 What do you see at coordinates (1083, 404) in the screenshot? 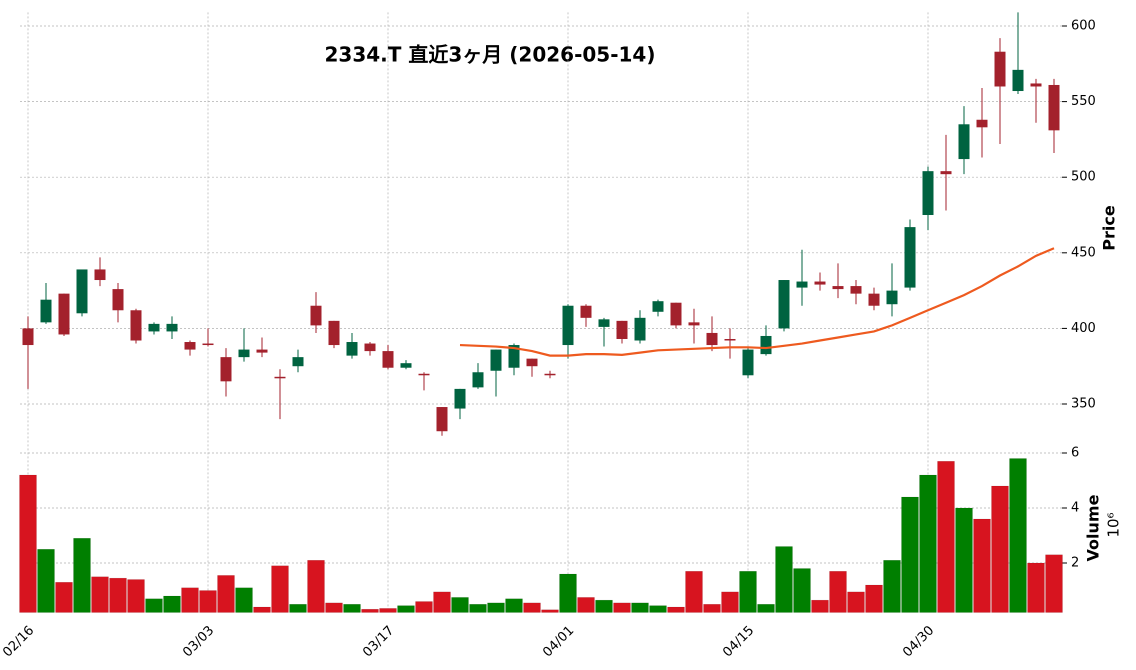
I see `y-tick-label: 350` at bounding box center [1083, 404].